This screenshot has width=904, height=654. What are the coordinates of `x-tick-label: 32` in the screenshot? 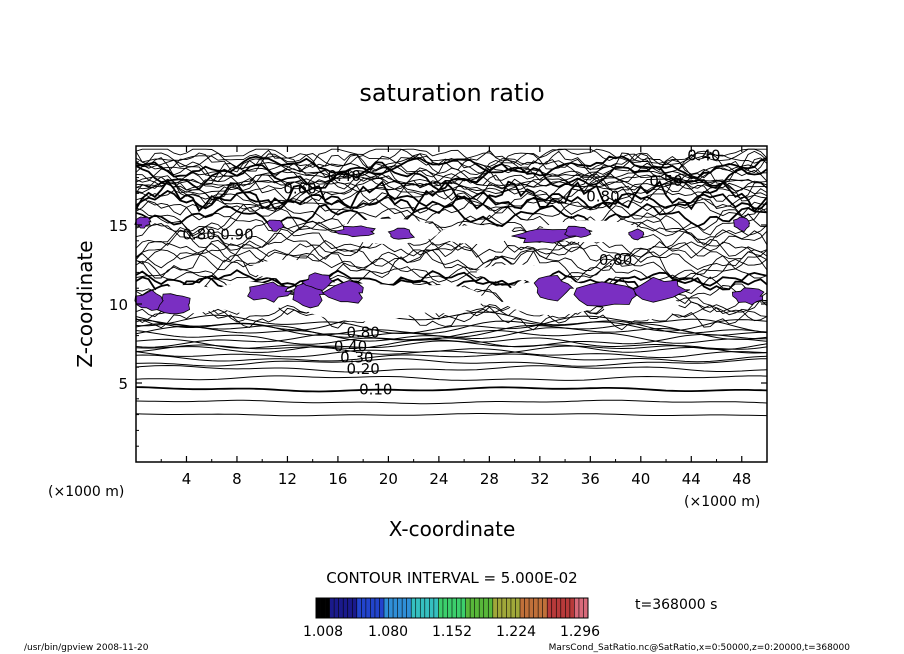 It's located at (539, 479).